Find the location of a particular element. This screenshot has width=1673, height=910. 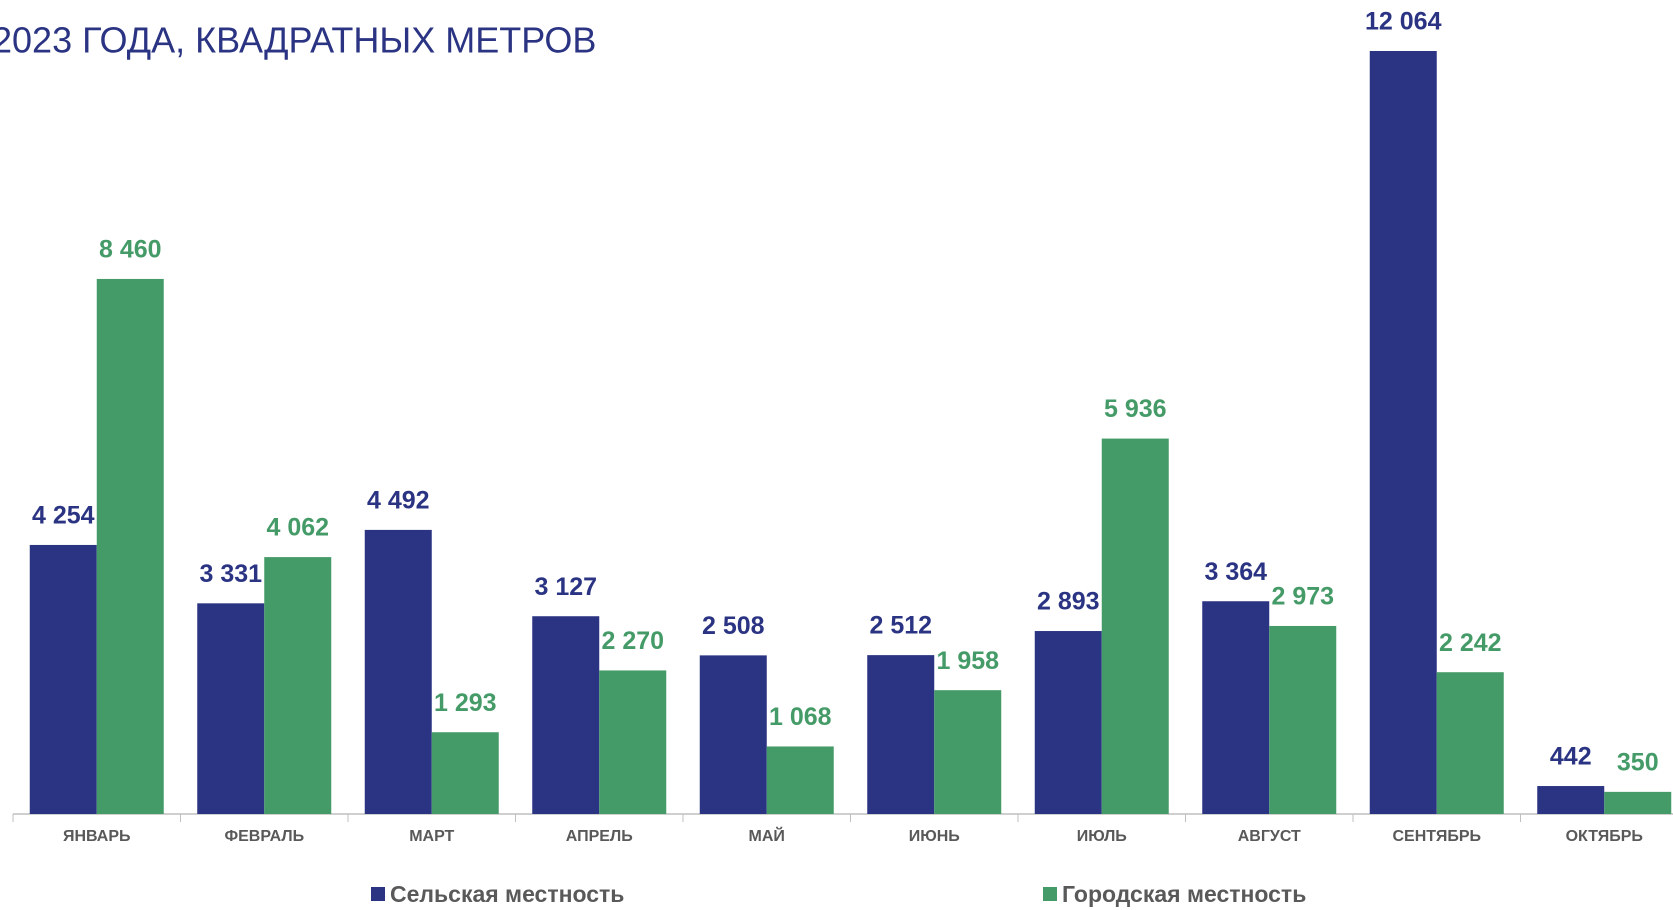

value-label: 8 460 is located at coordinates (130, 250).